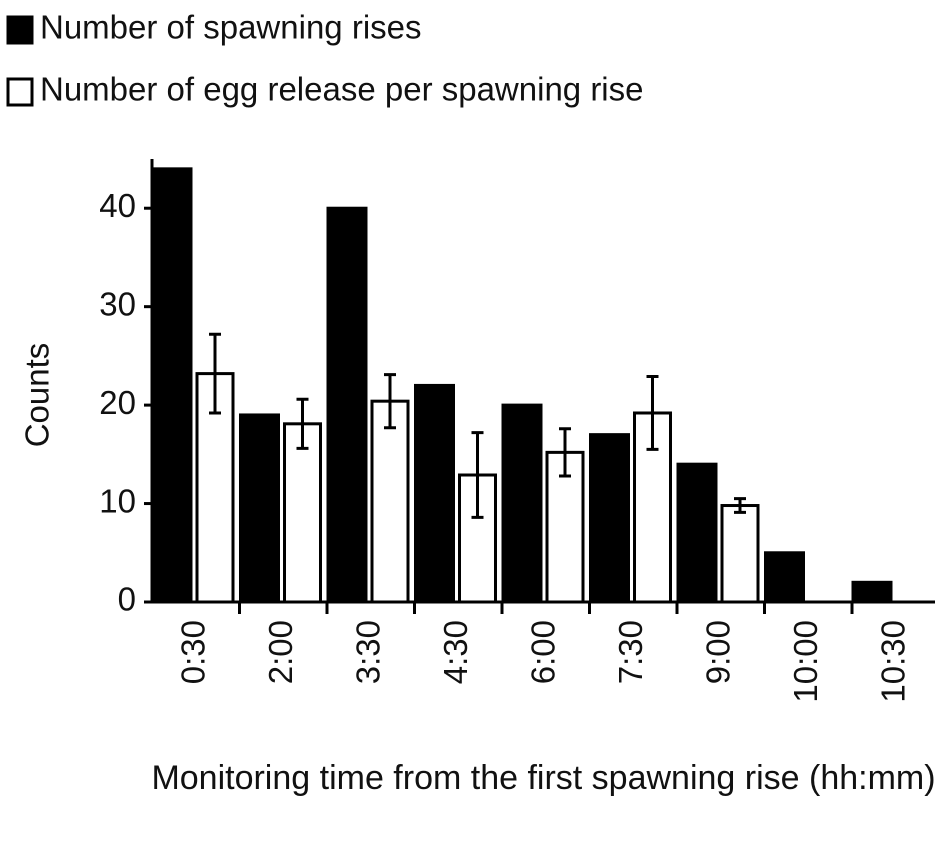  Describe the element at coordinates (280, 652) in the screenshot. I see `x-tick-label: 2:00` at that location.